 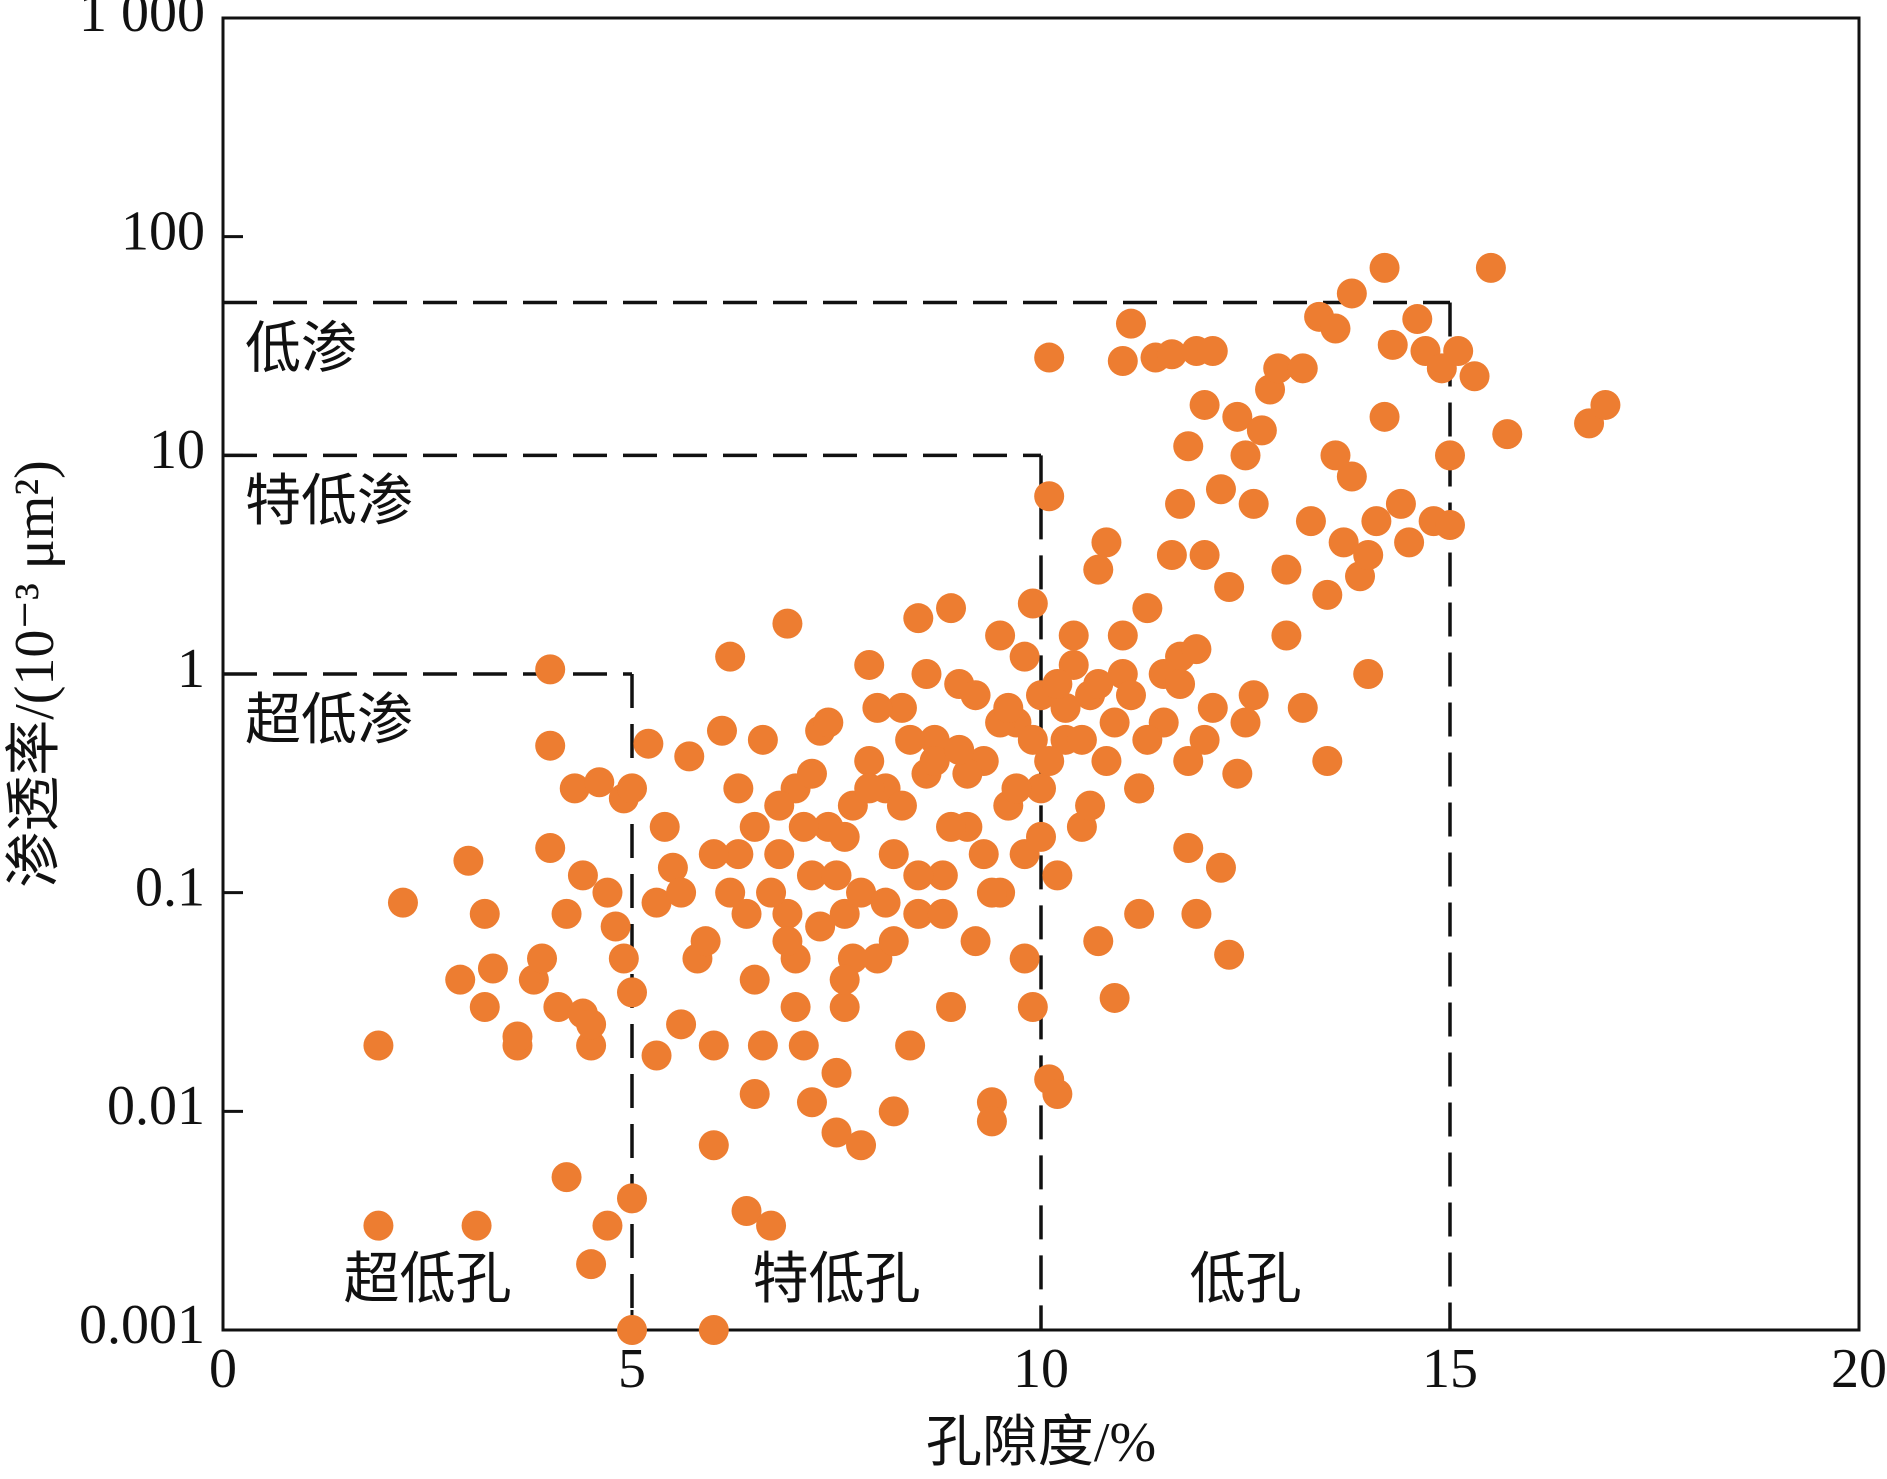 I want to click on permeability-class: 超低渗, so click(x=329, y=721).